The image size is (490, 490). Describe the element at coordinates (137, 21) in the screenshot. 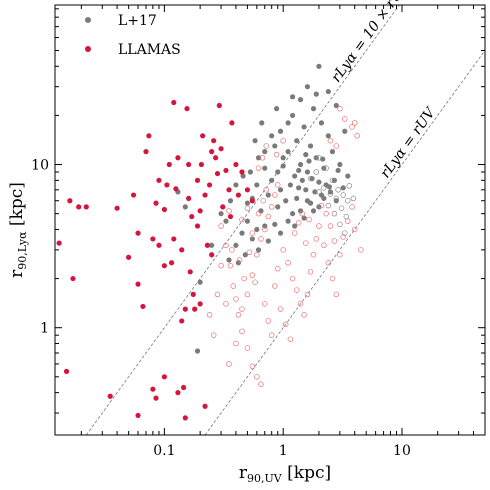

I see `legend-label-l17: L+17` at that location.